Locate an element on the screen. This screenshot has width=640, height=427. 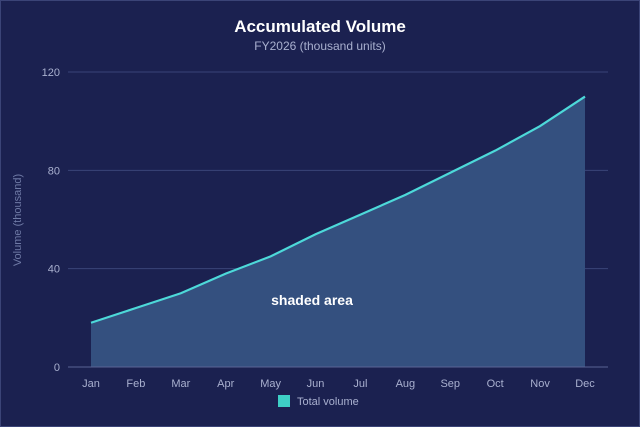
x-tick-label-may: May is located at coordinates (270, 384).